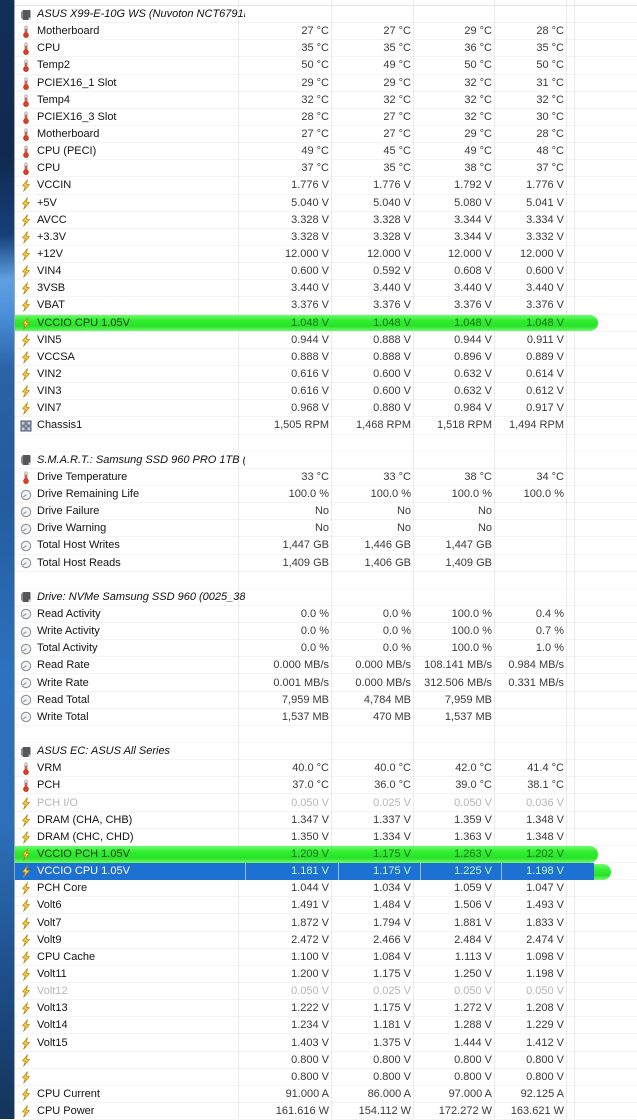 The image size is (637, 1120). Describe the element at coordinates (68, 631) in the screenshot. I see `sensor-label: Write Activity` at that location.